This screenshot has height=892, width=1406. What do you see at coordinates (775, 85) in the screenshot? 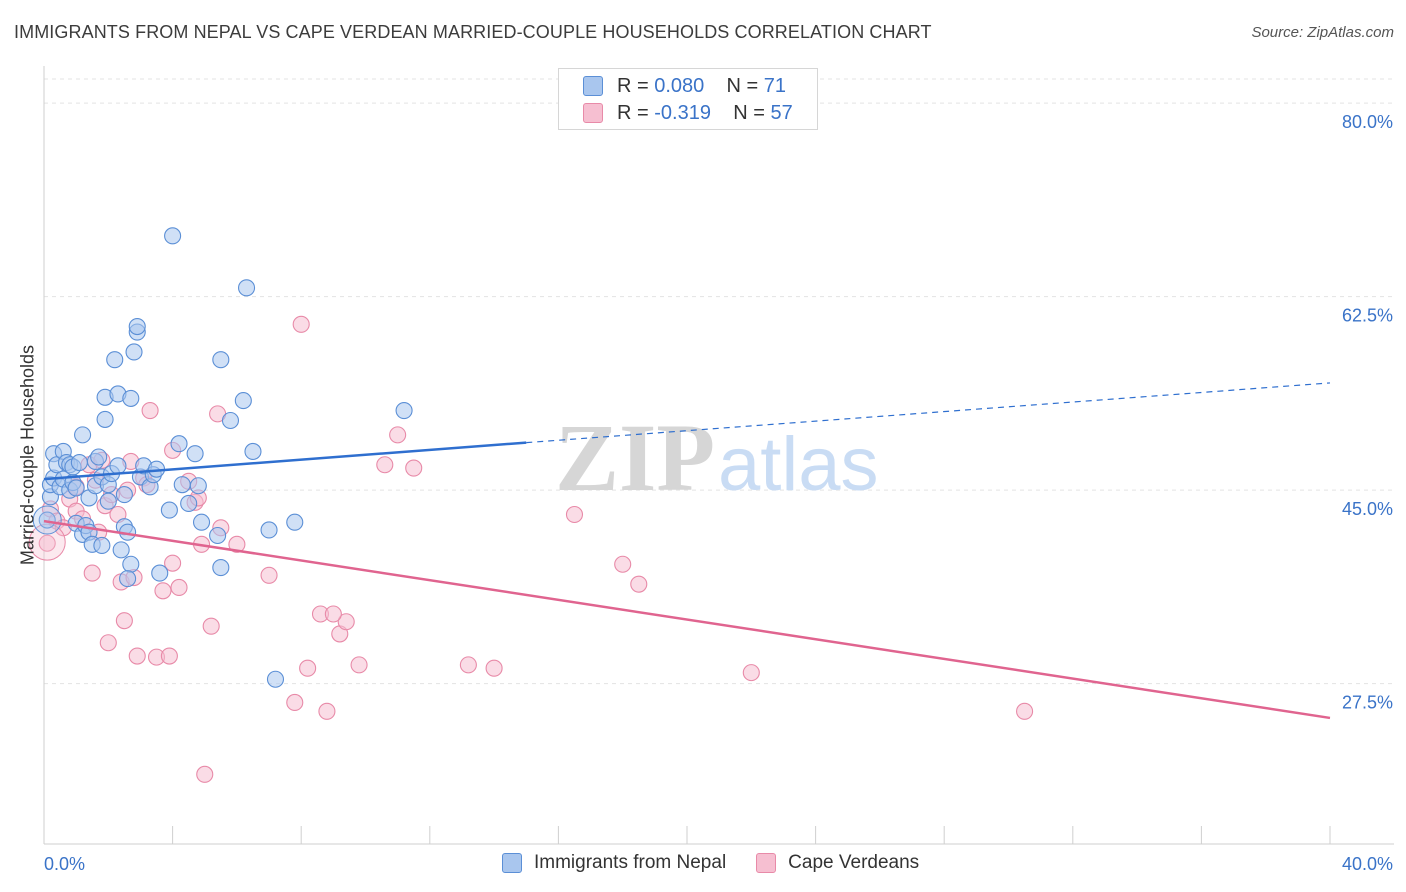
I see `legend-n-value: 71` at bounding box center [775, 85].